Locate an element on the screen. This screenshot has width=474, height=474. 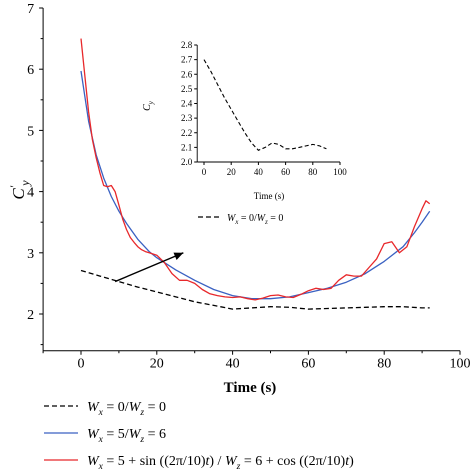
legend-label-dashed-p1: W is located at coordinates (93, 407).